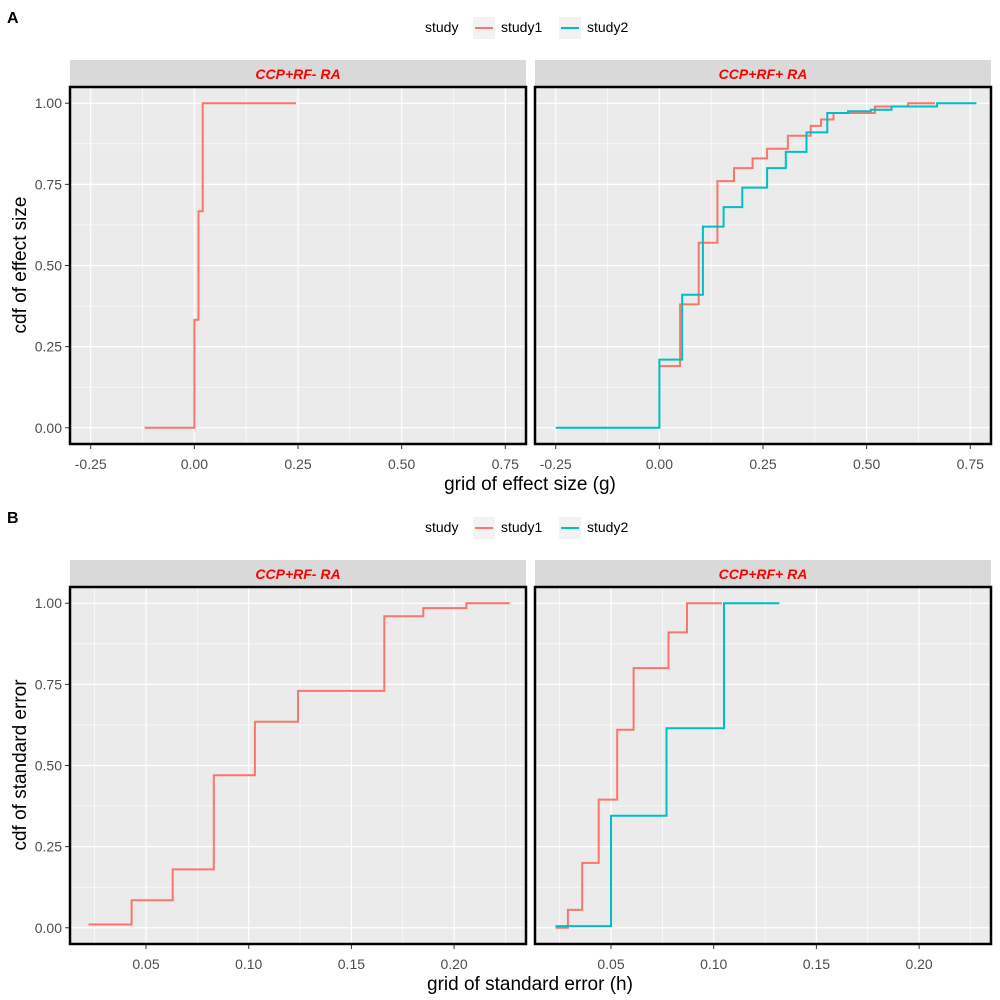 Image resolution: width=1000 pixels, height=1000 pixels. Describe the element at coordinates (530, 984) in the screenshot. I see `x-axis-title: grid of standard error (h)` at that location.